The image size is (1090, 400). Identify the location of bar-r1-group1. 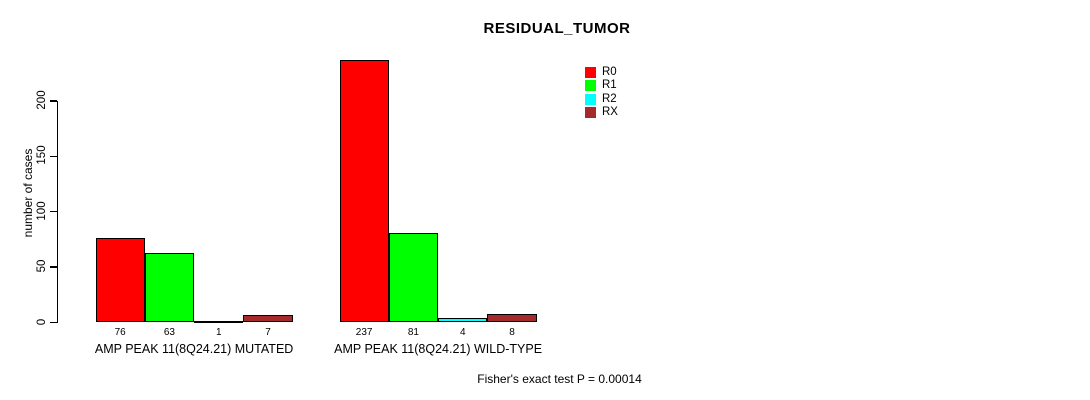
(169, 287).